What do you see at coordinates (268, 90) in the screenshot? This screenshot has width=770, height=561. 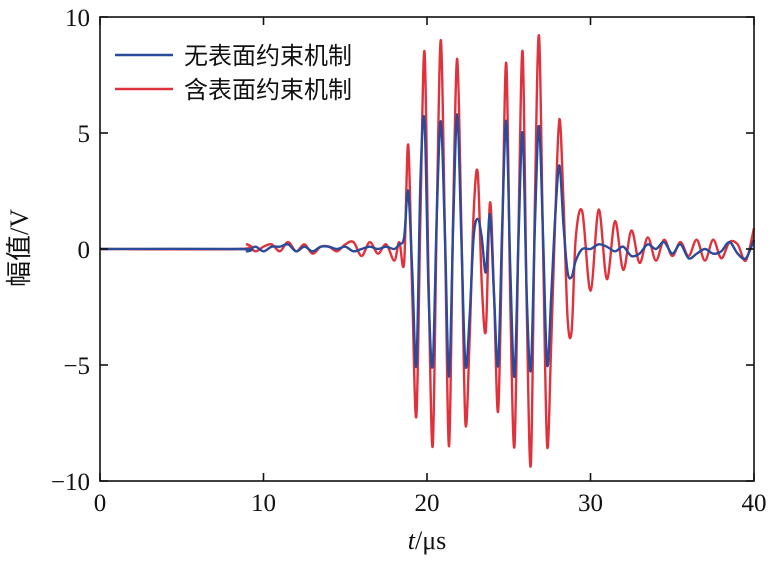 I see `legend-label-2: 含表面约束机制` at bounding box center [268, 90].